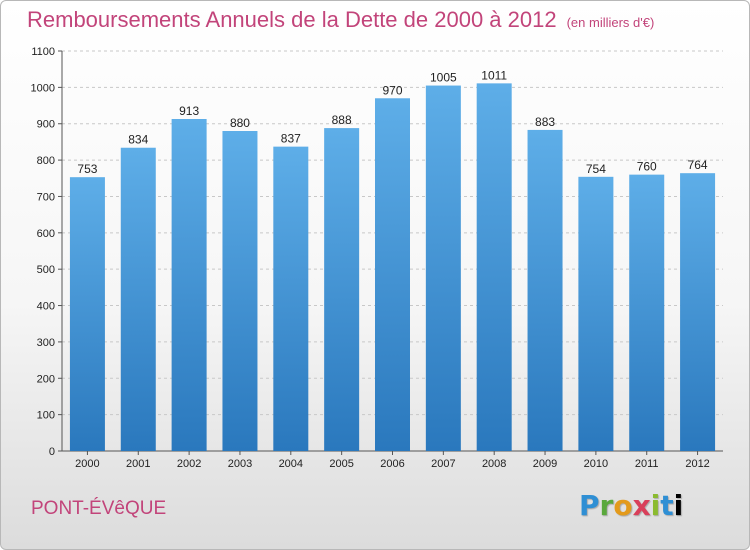  What do you see at coordinates (46, 125) in the screenshot?
I see `y-tick-label: 900` at bounding box center [46, 125].